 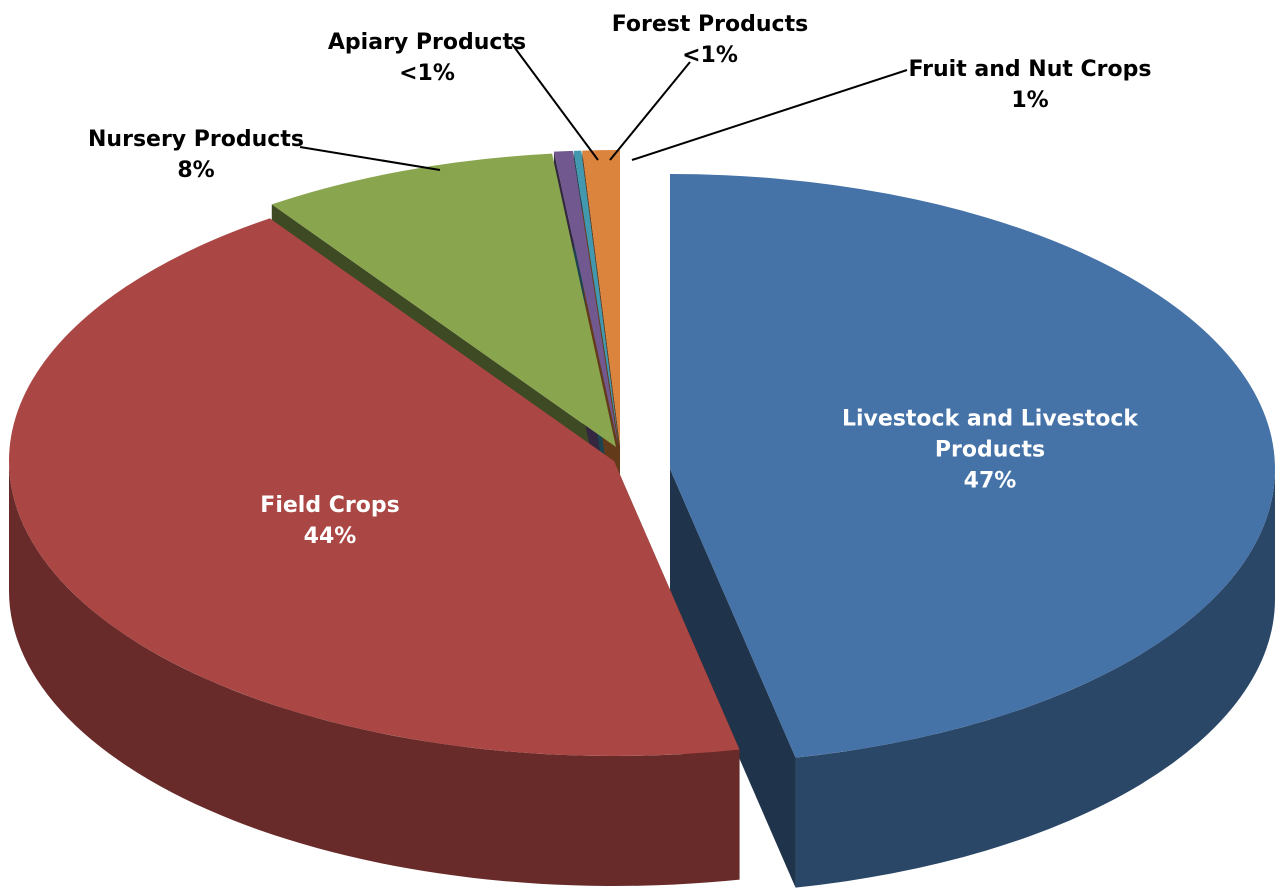 I want to click on slice-name: Forest Products, so click(x=710, y=24).